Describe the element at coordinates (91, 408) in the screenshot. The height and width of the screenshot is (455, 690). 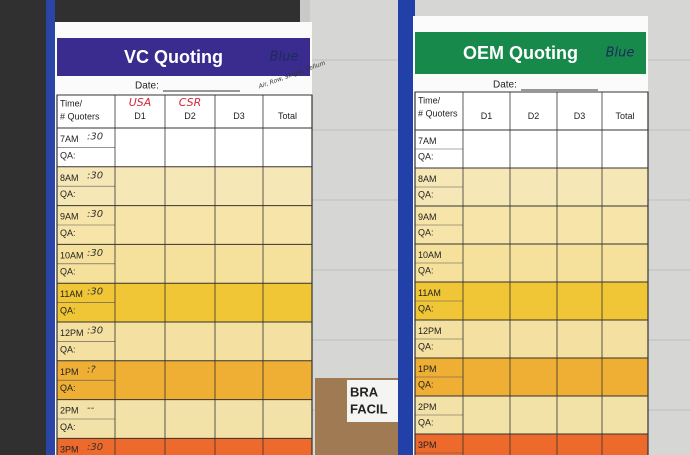
I see `handwritten-time: --` at that location.